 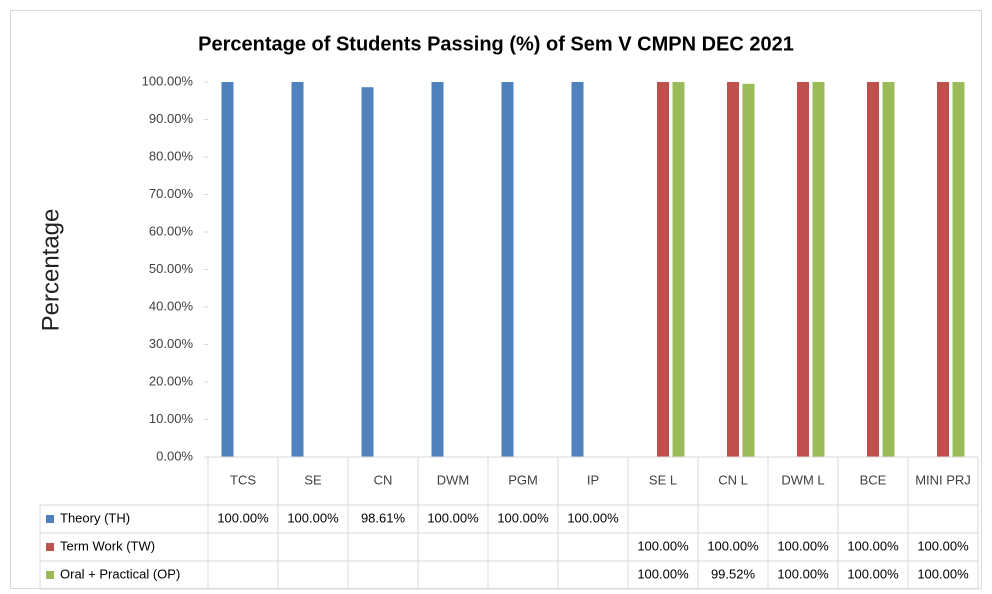 I want to click on y-tick-label: 30.00%, so click(x=171, y=343).